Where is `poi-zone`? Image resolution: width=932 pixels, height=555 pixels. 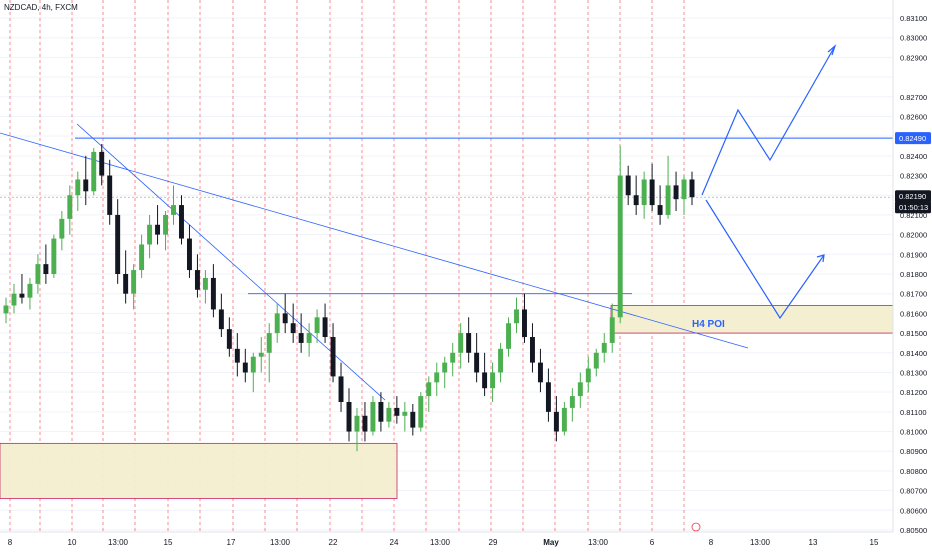
poi-zone is located at coordinates (752, 319).